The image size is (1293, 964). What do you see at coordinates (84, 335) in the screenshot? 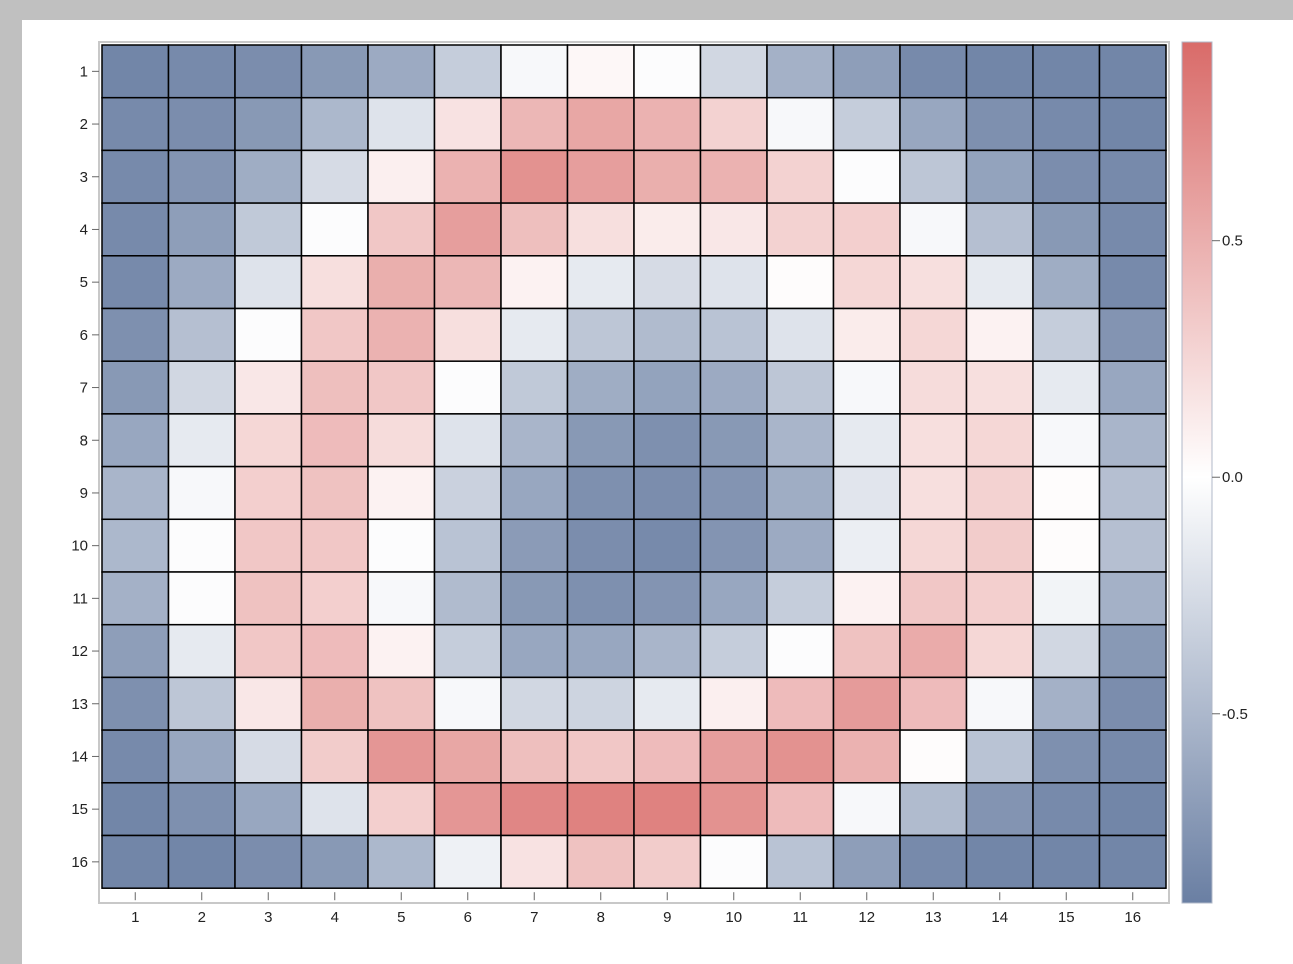
I see `y-tick-label: 6` at bounding box center [84, 335].